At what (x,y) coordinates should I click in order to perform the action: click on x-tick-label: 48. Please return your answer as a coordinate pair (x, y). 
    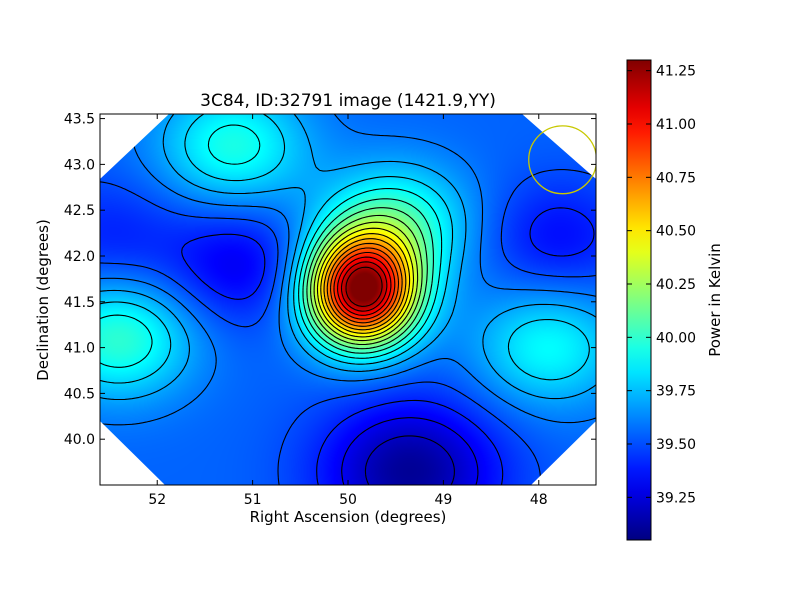
    Looking at the image, I should click on (539, 500).